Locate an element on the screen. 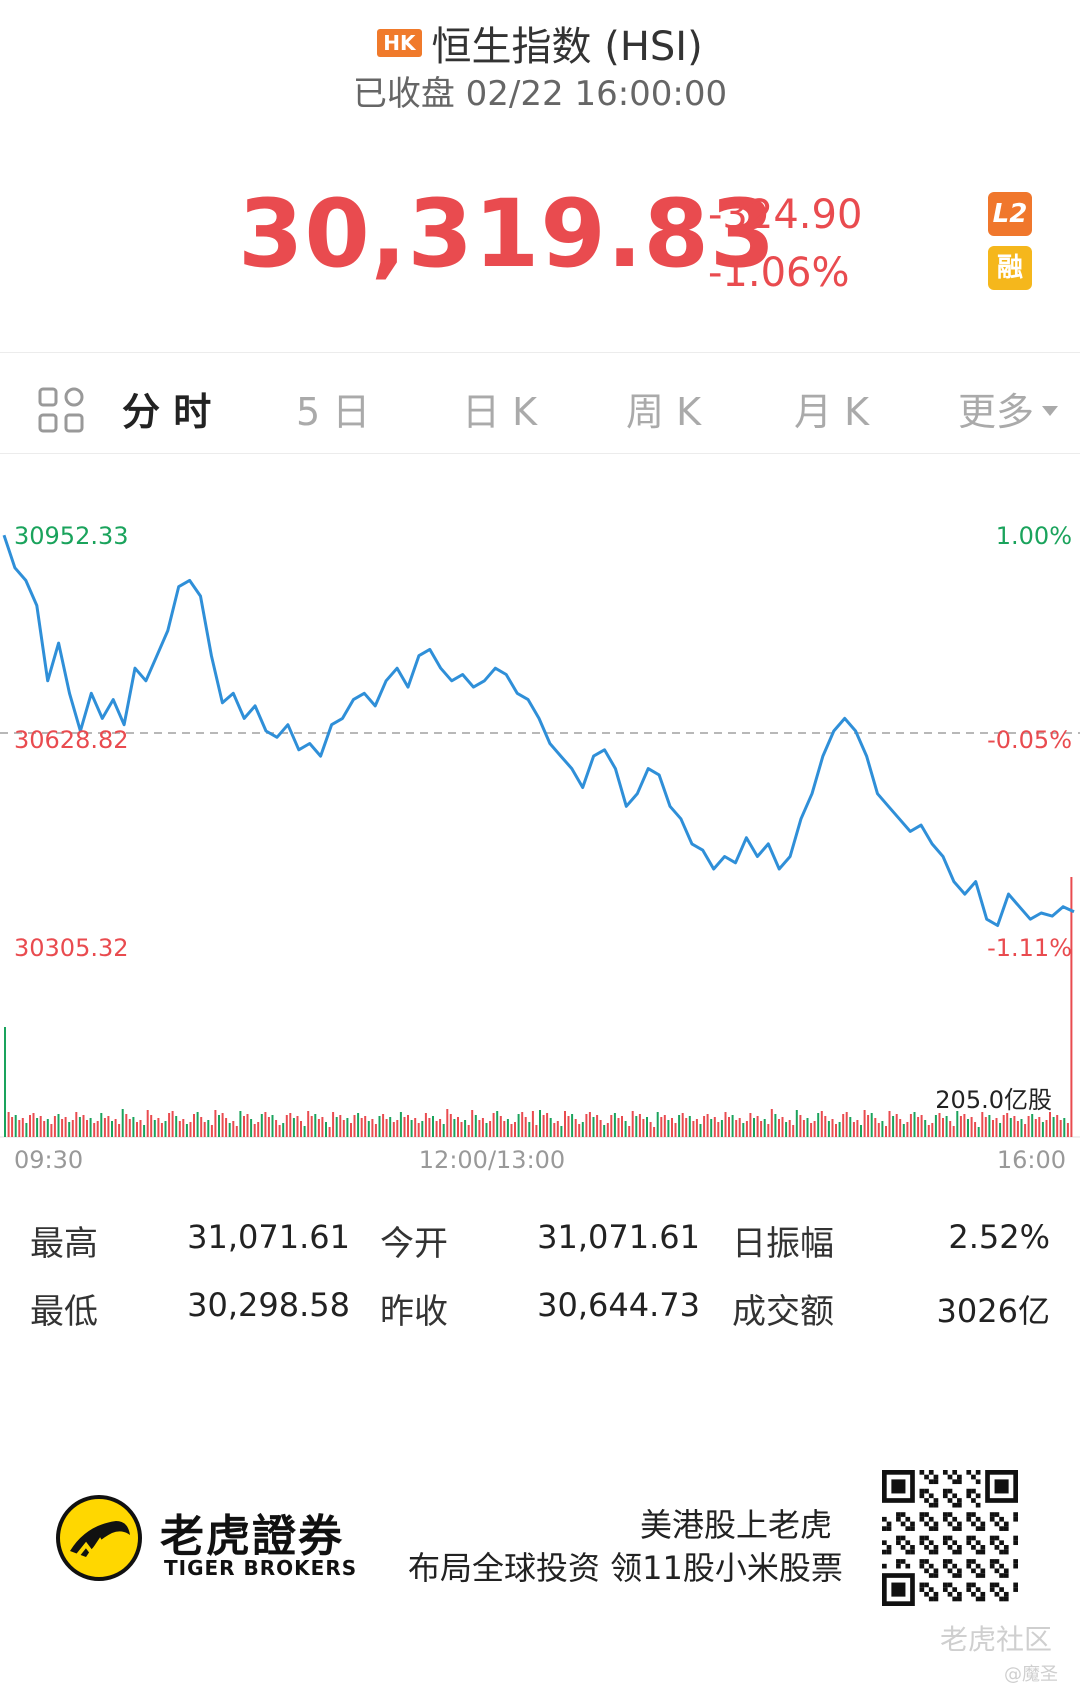 This screenshot has height=1697, width=1080. y-right-tick: -1.11% is located at coordinates (1029, 948).